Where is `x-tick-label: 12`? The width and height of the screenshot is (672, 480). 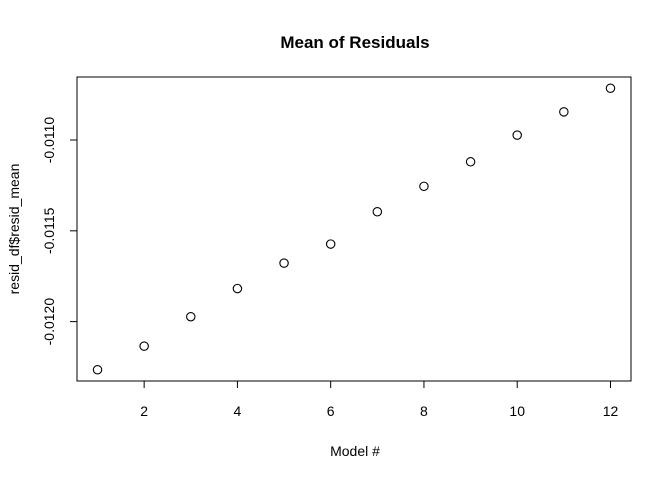 x-tick-label: 12 is located at coordinates (611, 411).